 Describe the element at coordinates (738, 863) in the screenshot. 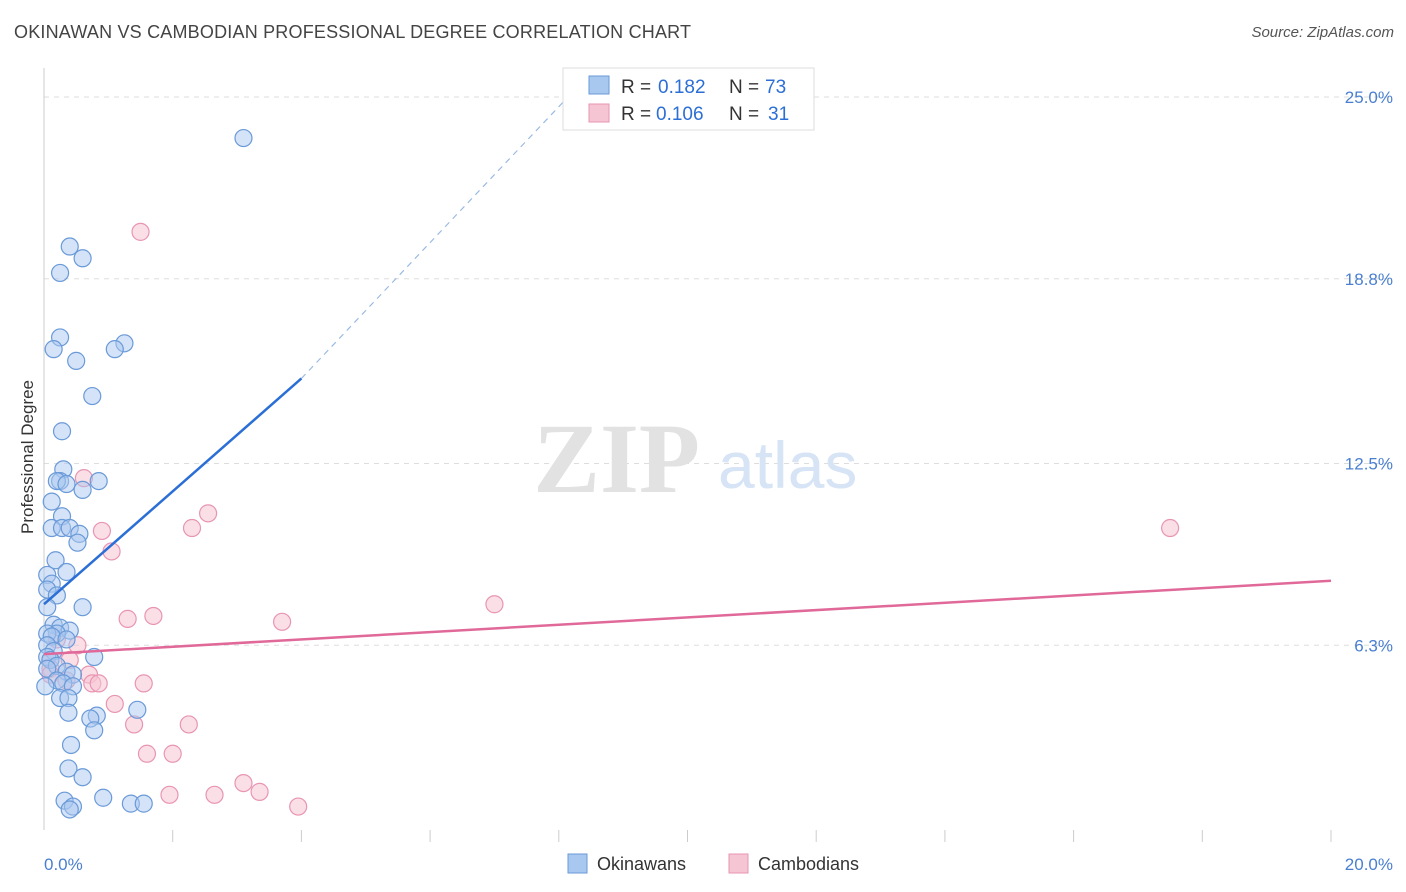

I see `bottom-swatch-cambodians` at that location.